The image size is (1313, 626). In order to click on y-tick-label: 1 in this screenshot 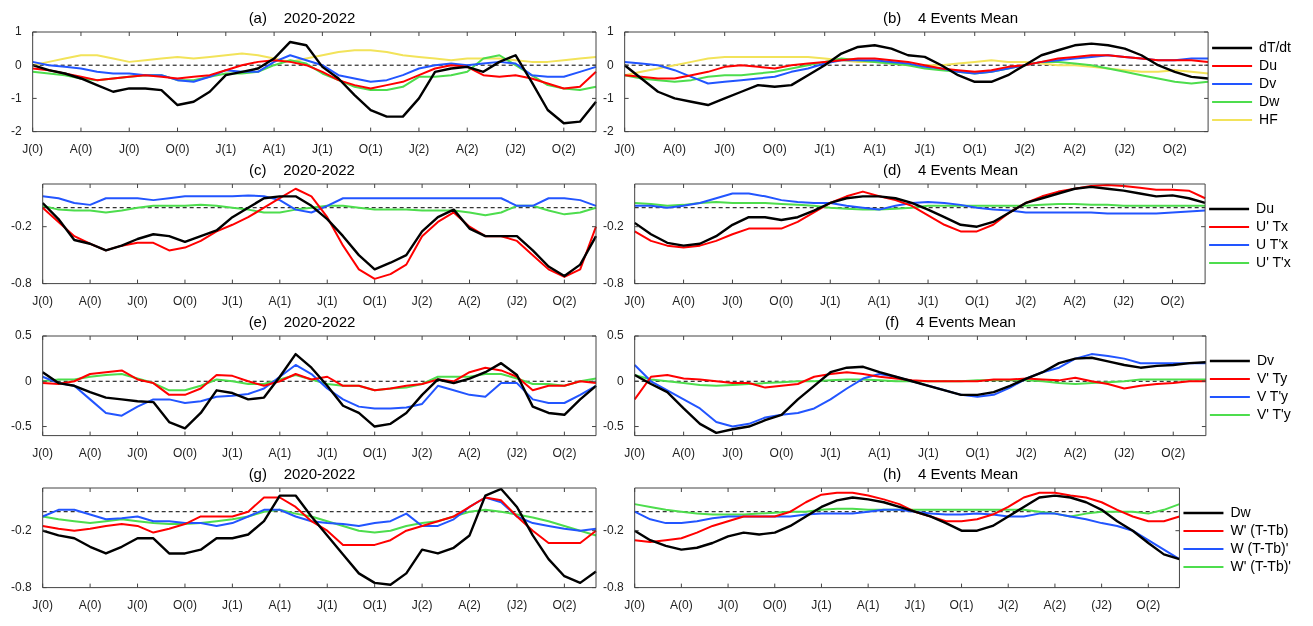, I will do `click(610, 31)`.